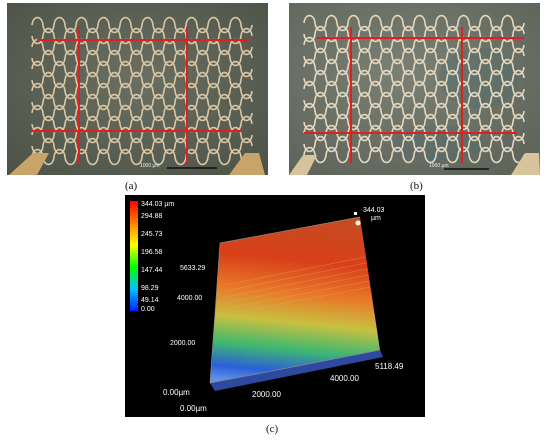 The height and width of the screenshot is (440, 550). I want to click on axis-frame, so click(295, 300).